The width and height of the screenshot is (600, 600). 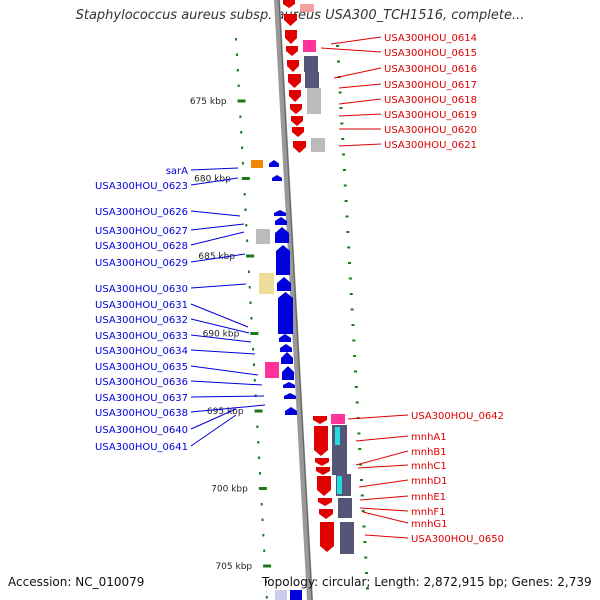 I want to click on gene-label-USA300HOU_0617-leader, so click(x=360, y=86).